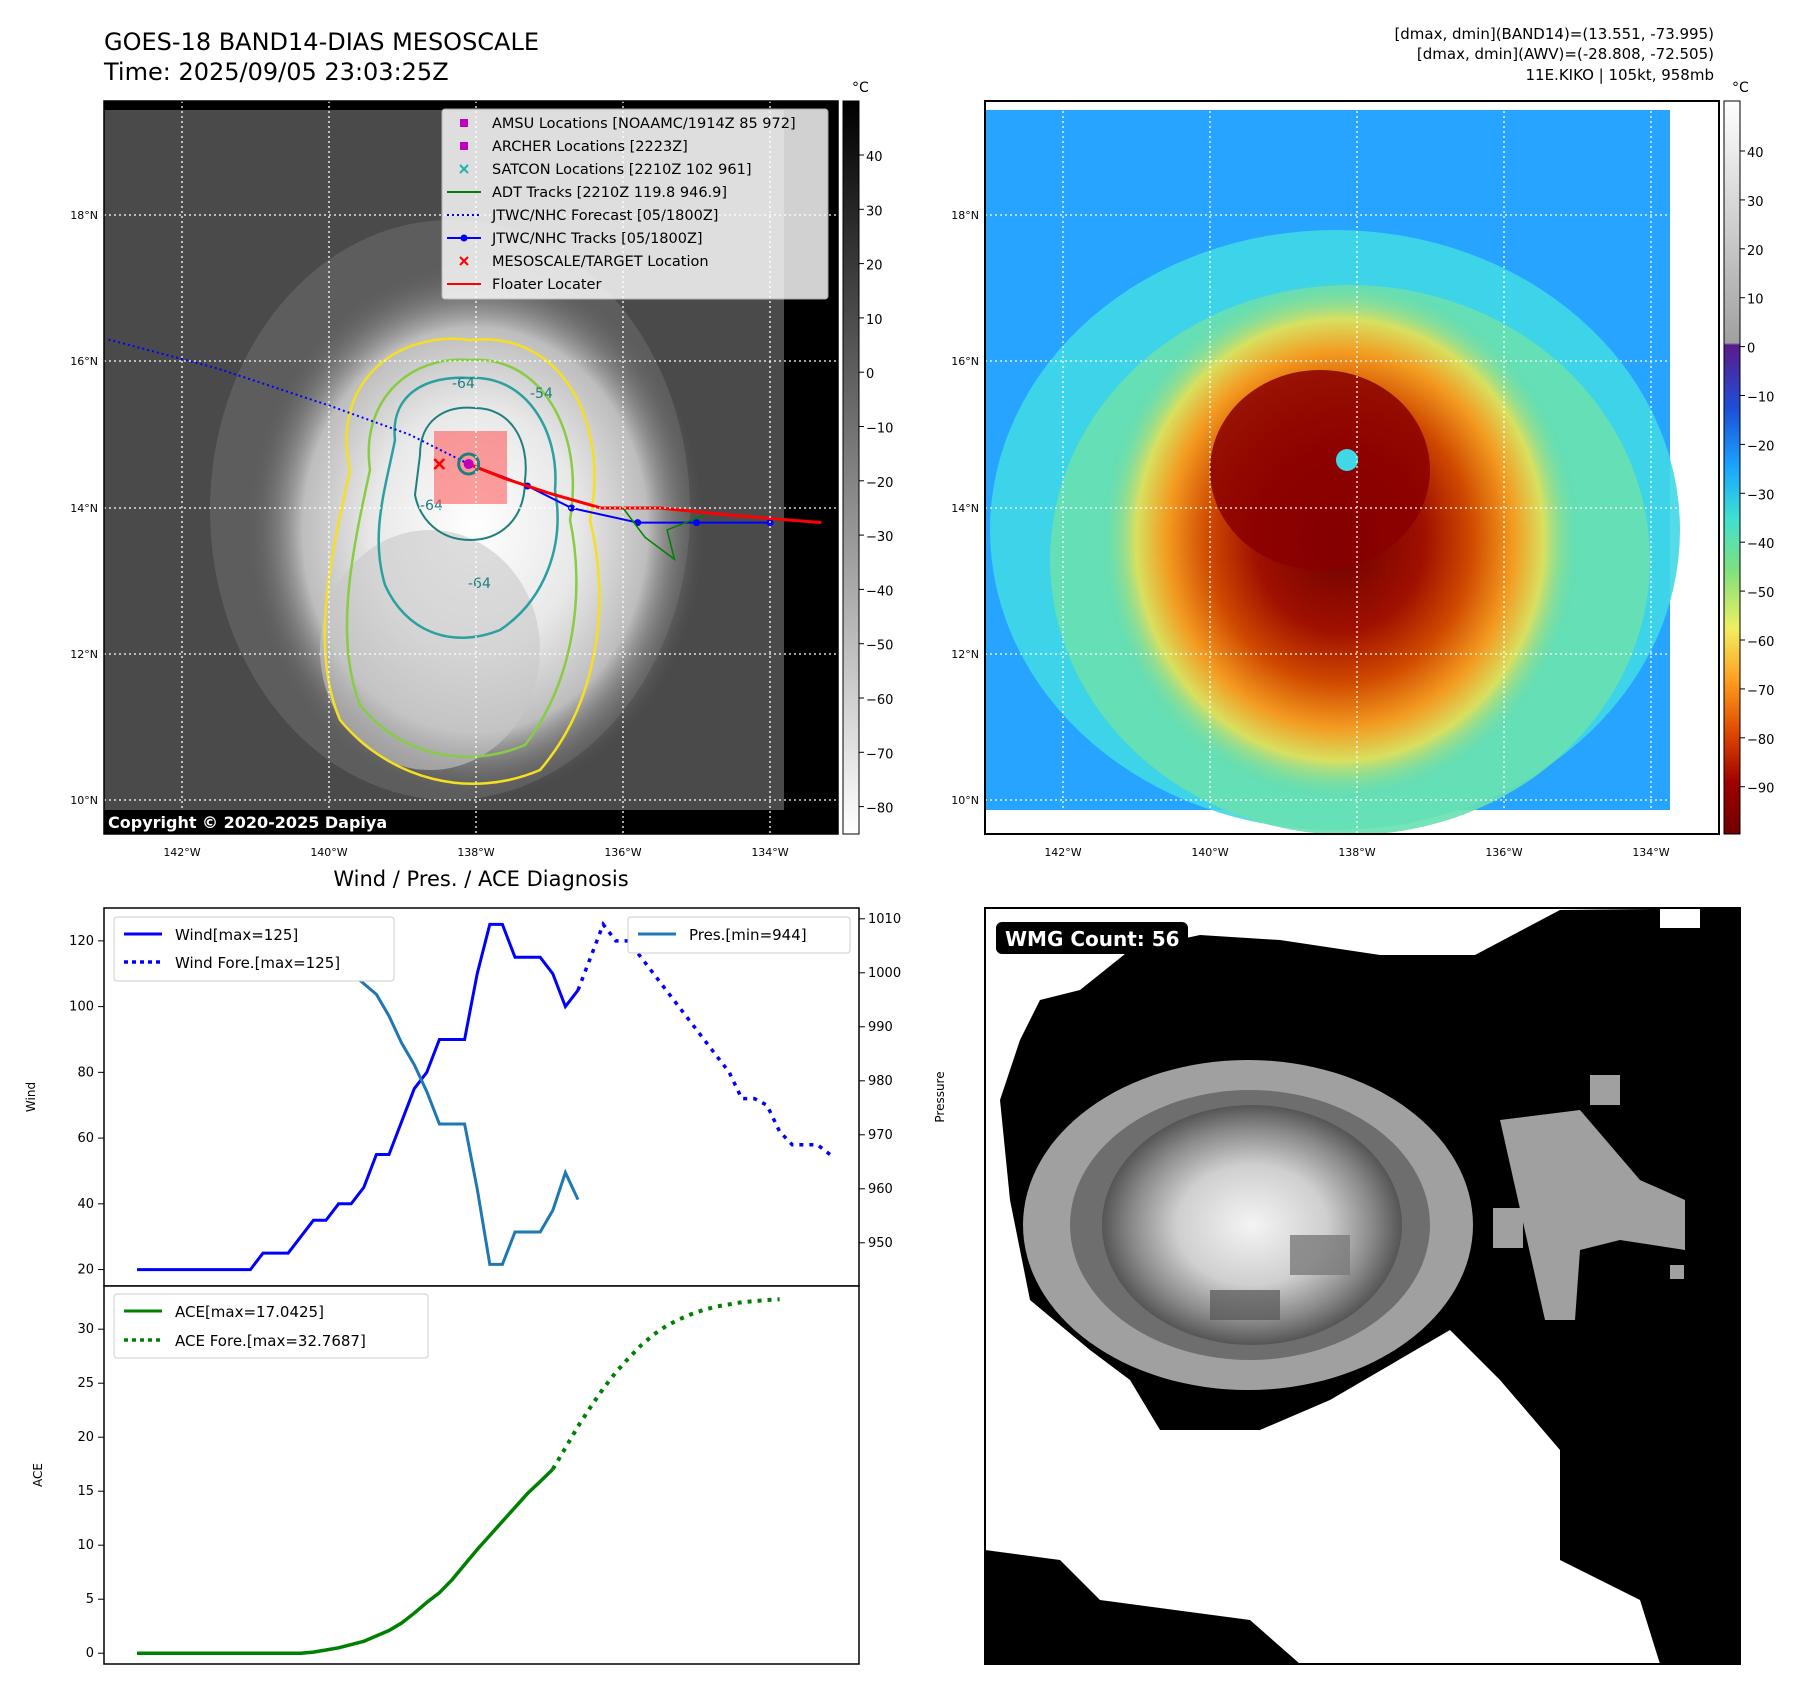 This screenshot has height=1690, width=1797. Describe the element at coordinates (1755, 153) in the screenshot. I see `color-colorbar-tick: 40` at that location.